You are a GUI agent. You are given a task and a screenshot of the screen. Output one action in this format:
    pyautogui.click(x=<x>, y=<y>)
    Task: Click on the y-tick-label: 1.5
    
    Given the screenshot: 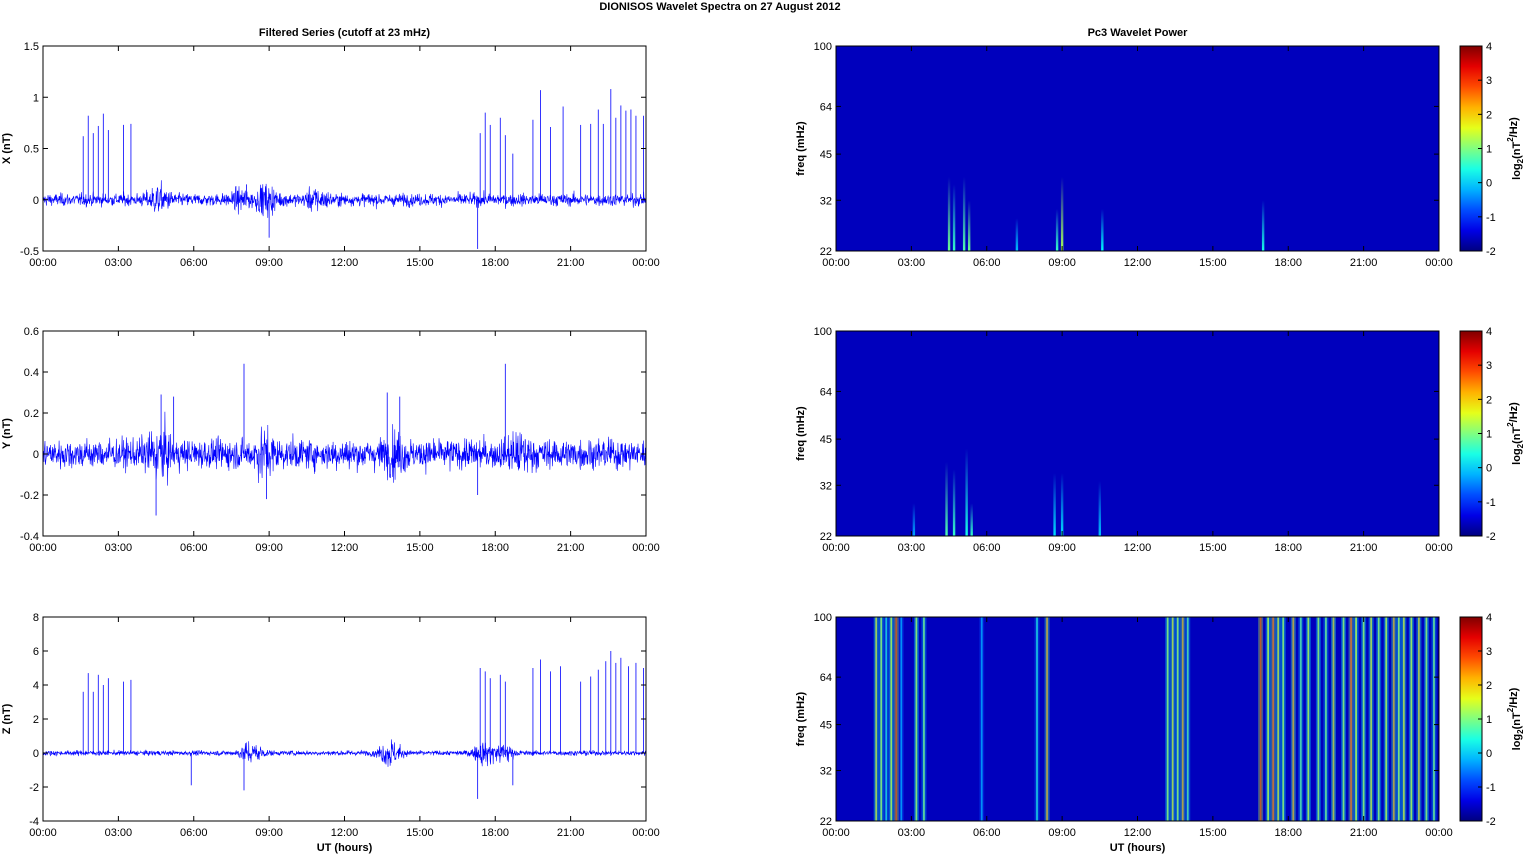 What is the action you would take?
    pyautogui.click(x=31, y=47)
    